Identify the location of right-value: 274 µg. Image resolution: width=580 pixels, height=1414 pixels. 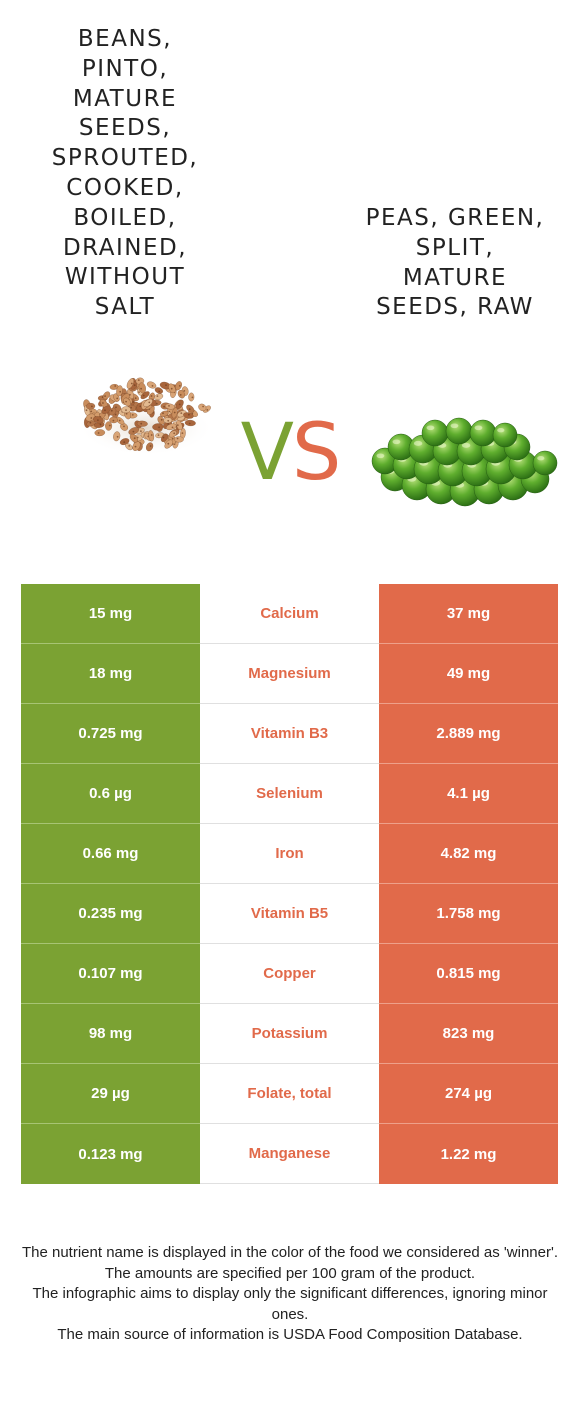
(468, 1094).